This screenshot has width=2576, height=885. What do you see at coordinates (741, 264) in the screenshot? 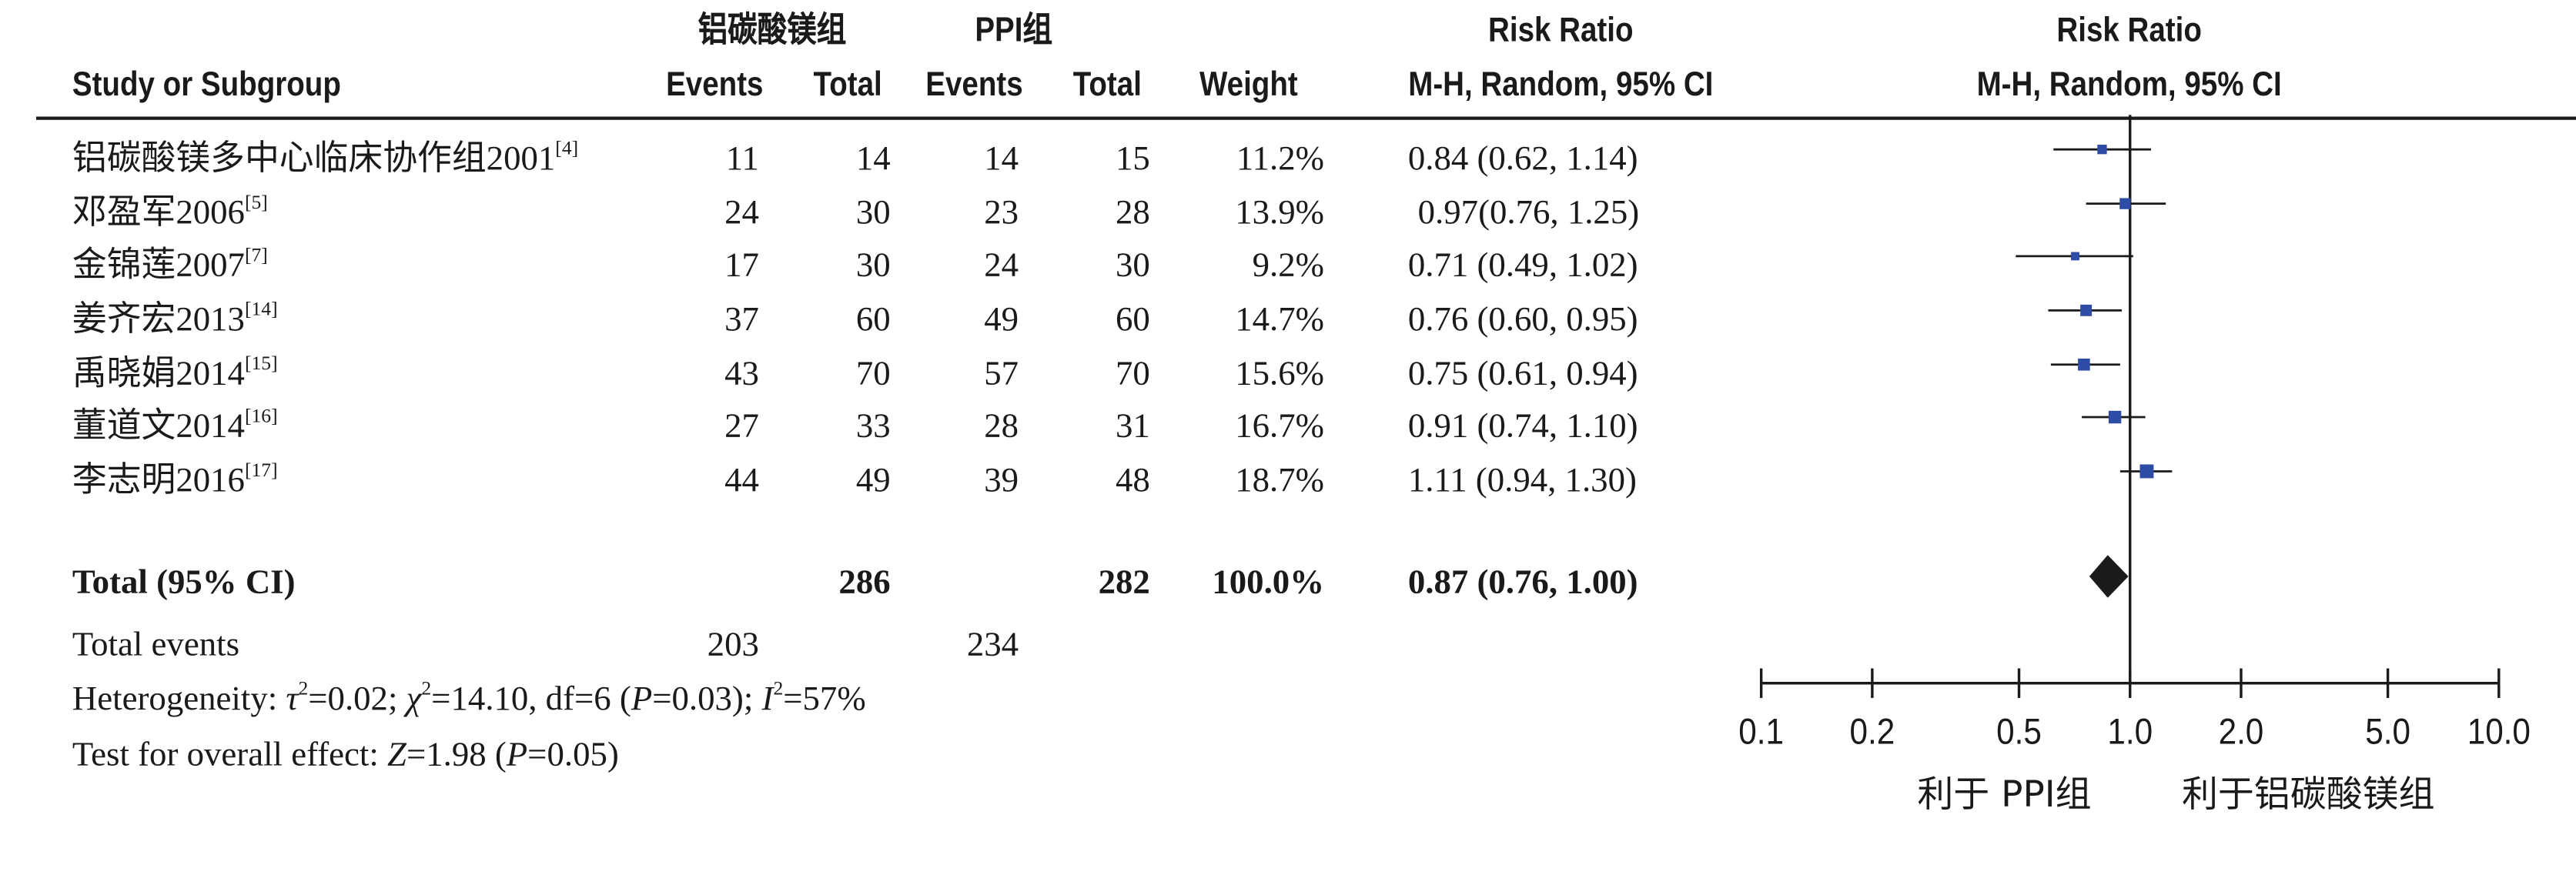
I see `events1-cell: 17` at bounding box center [741, 264].